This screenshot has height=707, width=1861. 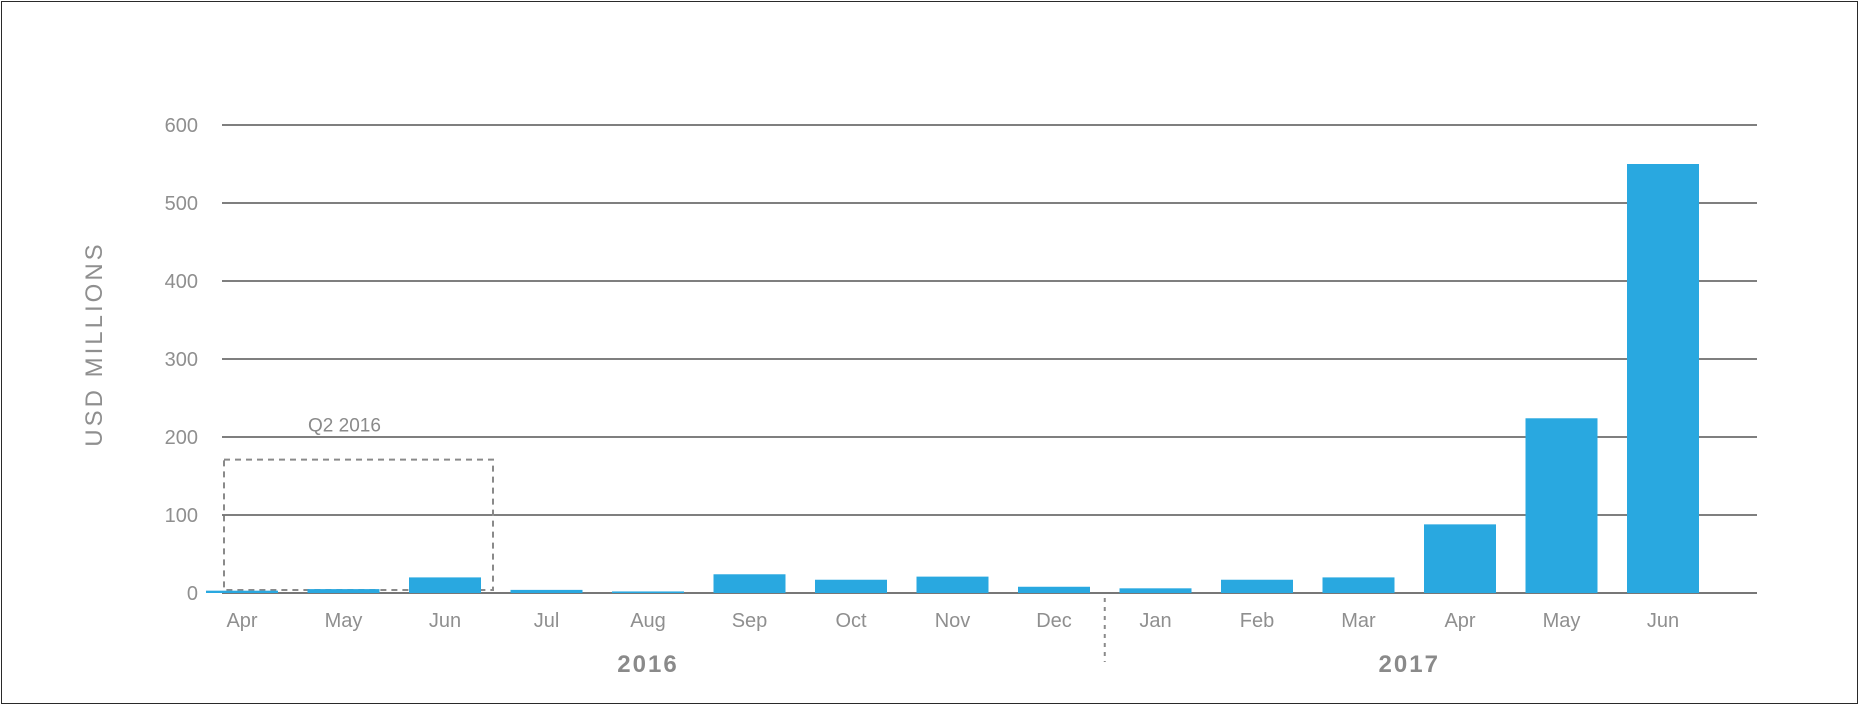 I want to click on x-tick-label-nov-7: Nov, so click(x=953, y=621).